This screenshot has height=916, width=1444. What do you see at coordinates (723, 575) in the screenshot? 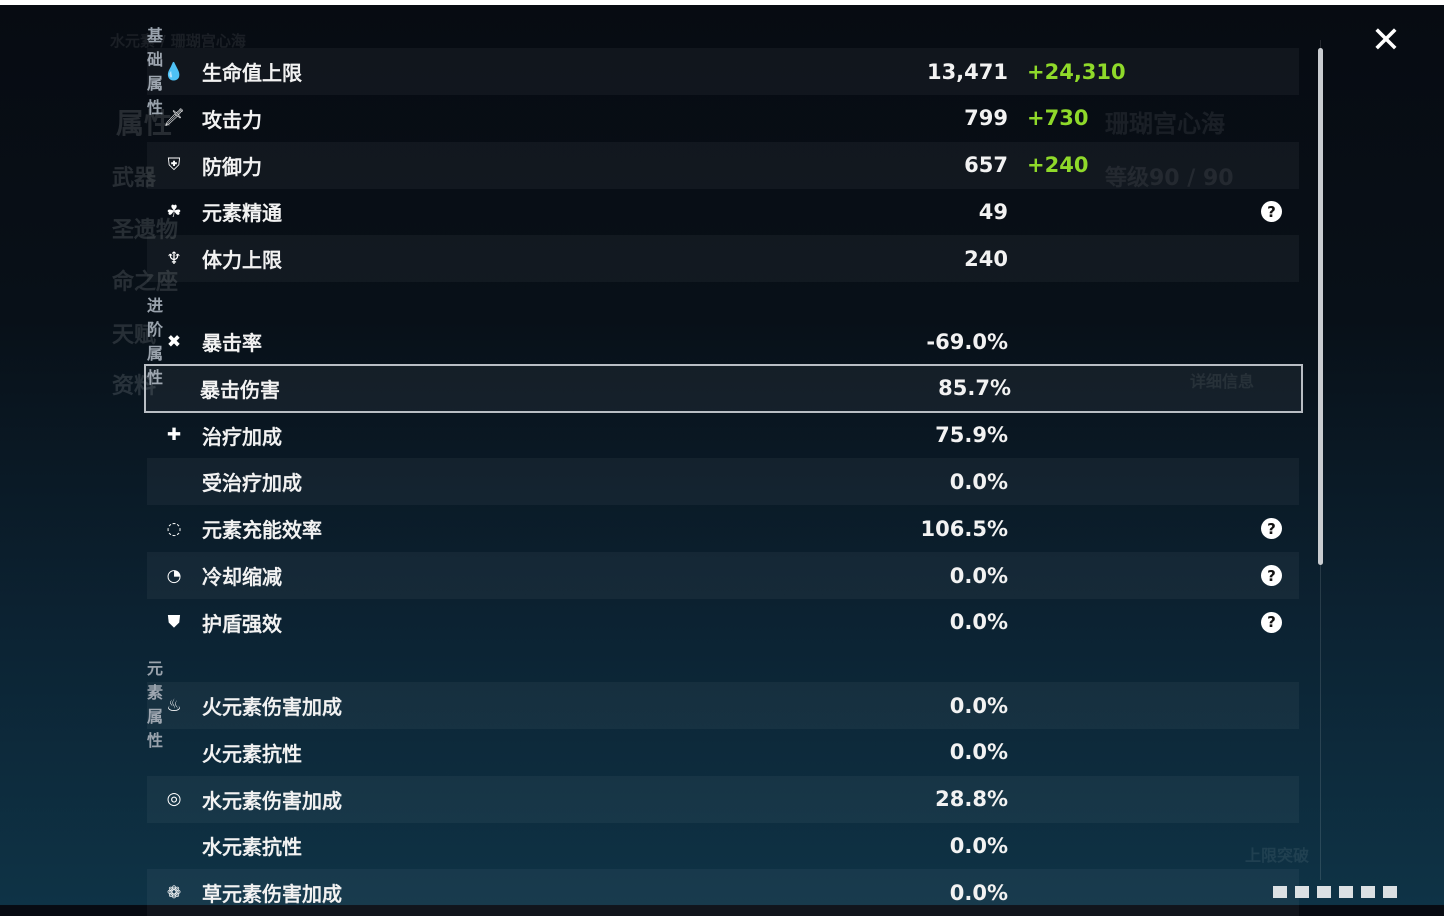
I see `stat-row: ◔ 冷却缩减 0.0%?` at bounding box center [723, 575].